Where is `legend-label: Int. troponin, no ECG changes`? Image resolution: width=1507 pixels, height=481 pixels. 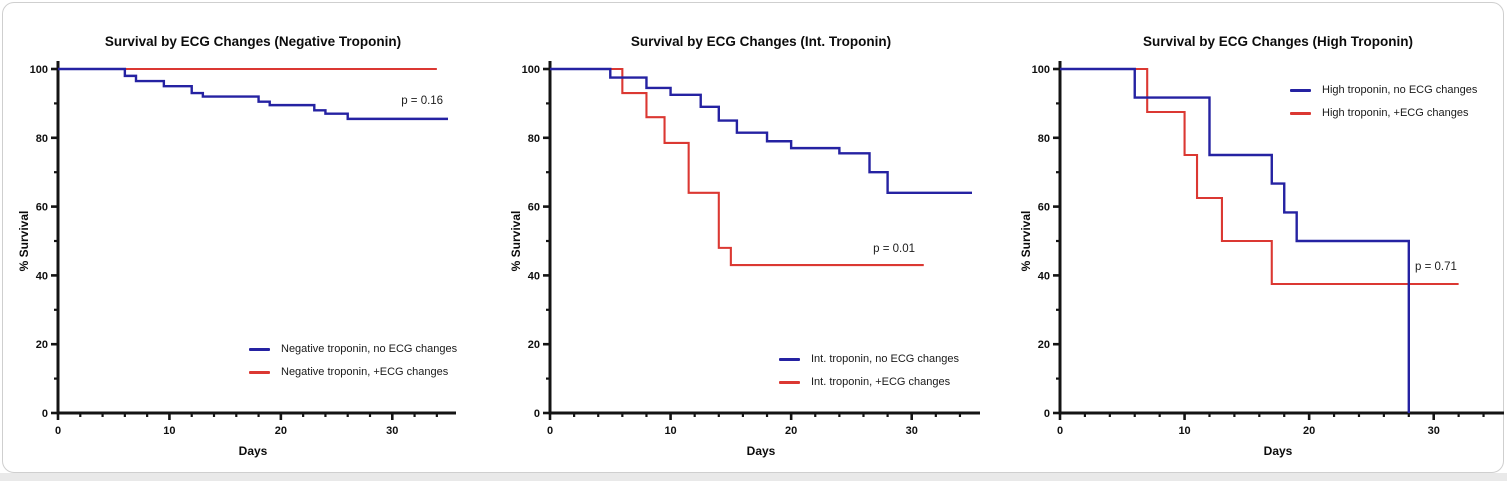 legend-label: Int. troponin, no ECG changes is located at coordinates (885, 359).